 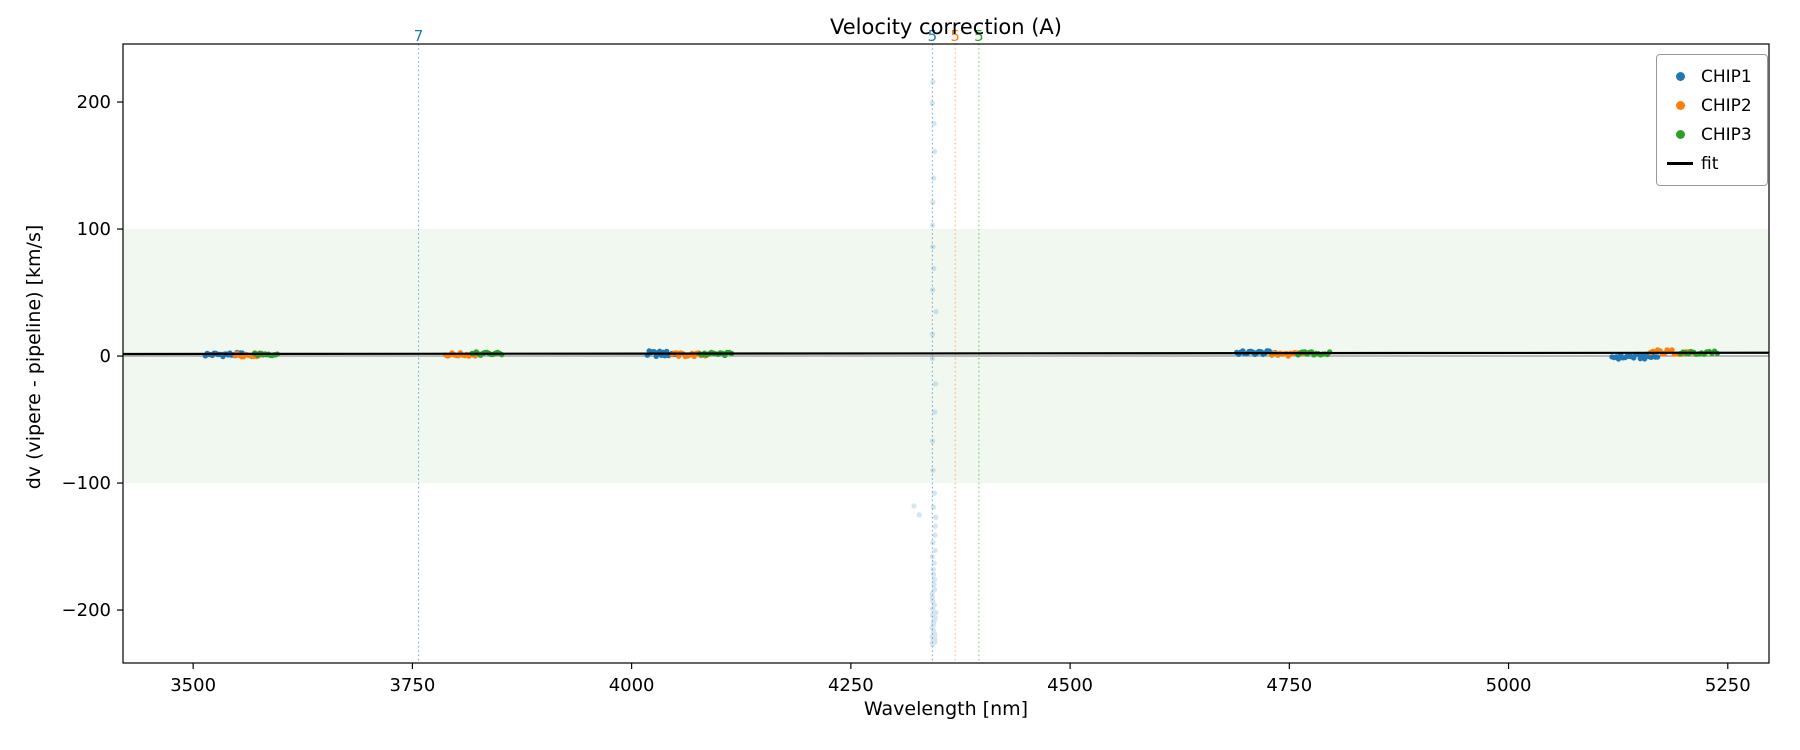 What do you see at coordinates (1680, 163) in the screenshot?
I see `fit-line-icon` at bounding box center [1680, 163].